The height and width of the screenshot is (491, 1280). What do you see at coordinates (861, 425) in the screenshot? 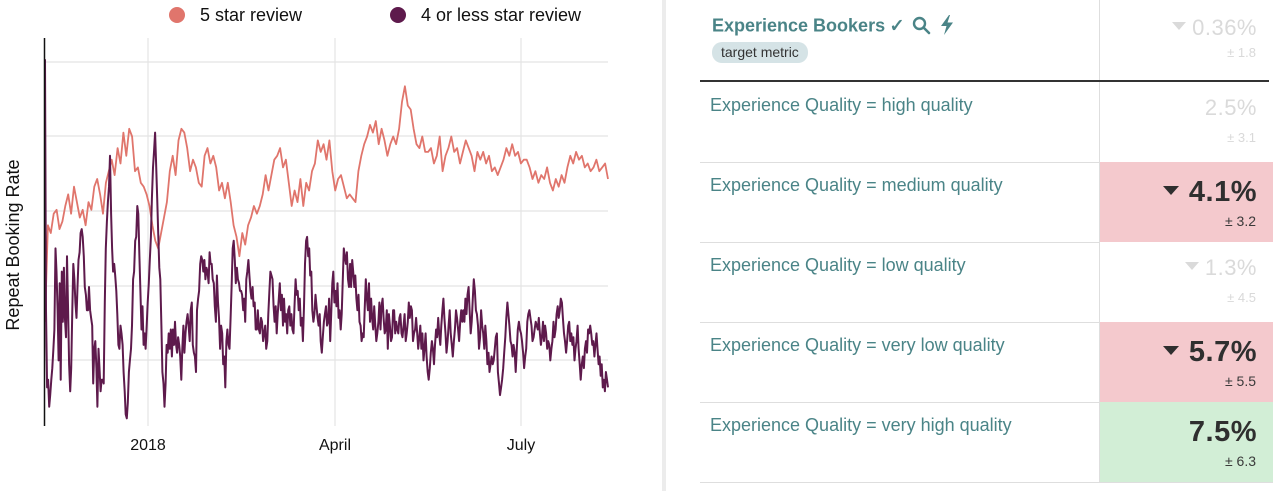
I see `row-label: Experience Quality = very high quality` at bounding box center [861, 425].